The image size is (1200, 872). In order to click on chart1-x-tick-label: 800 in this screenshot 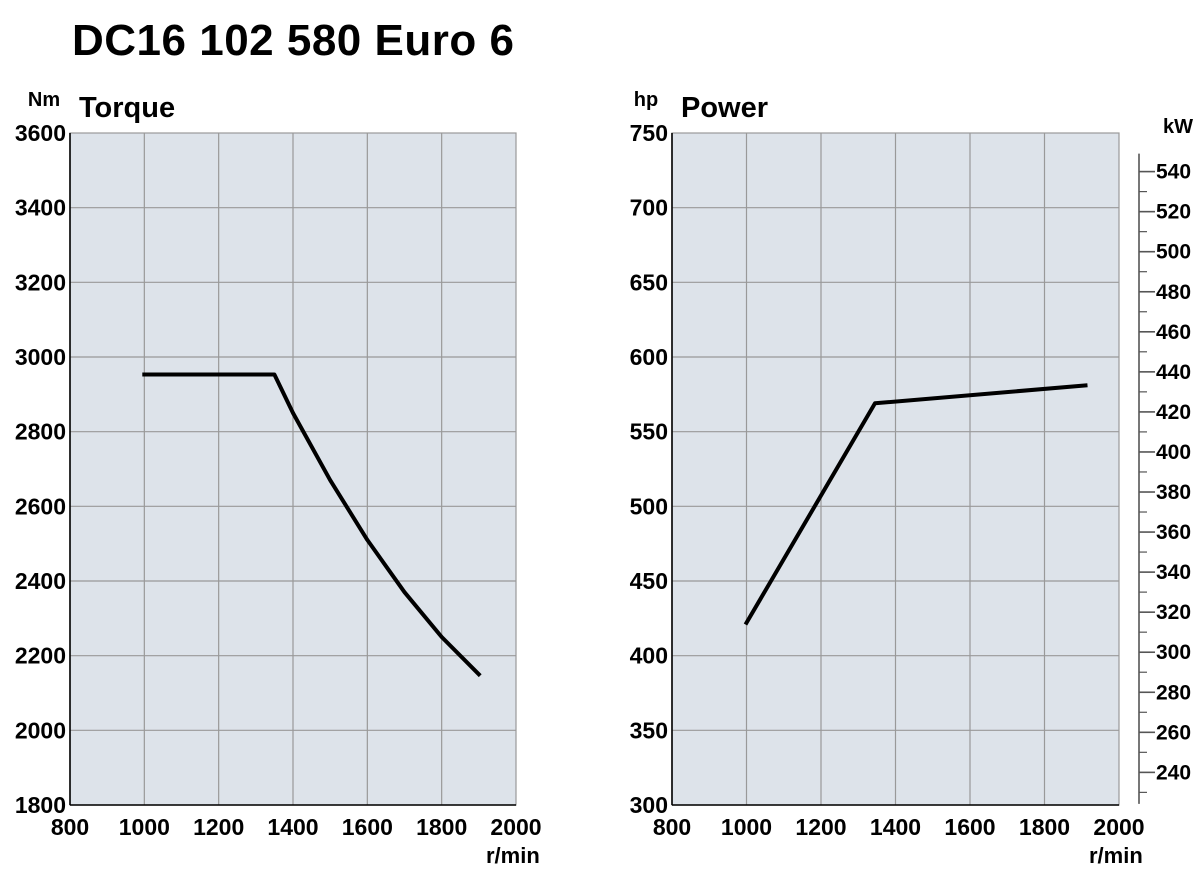, I will do `click(70, 827)`.